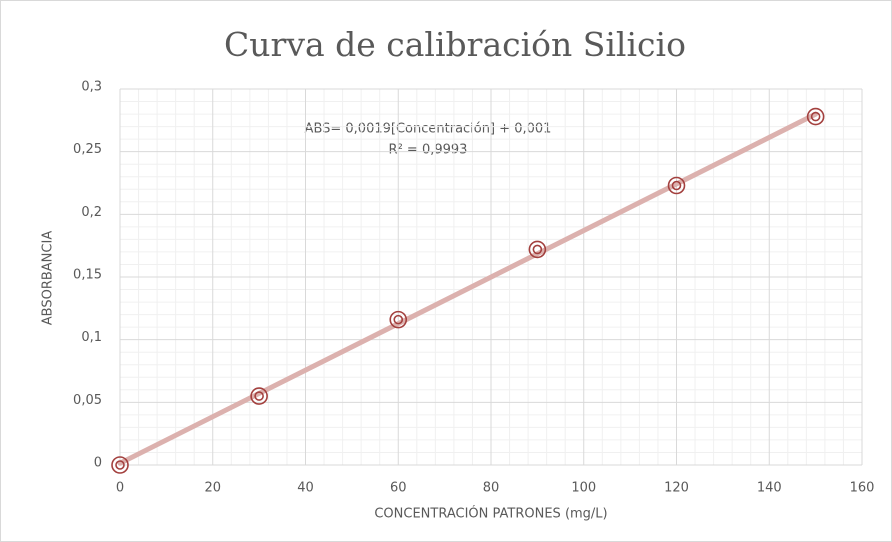  I want to click on x-tick-label: 60, so click(398, 488).